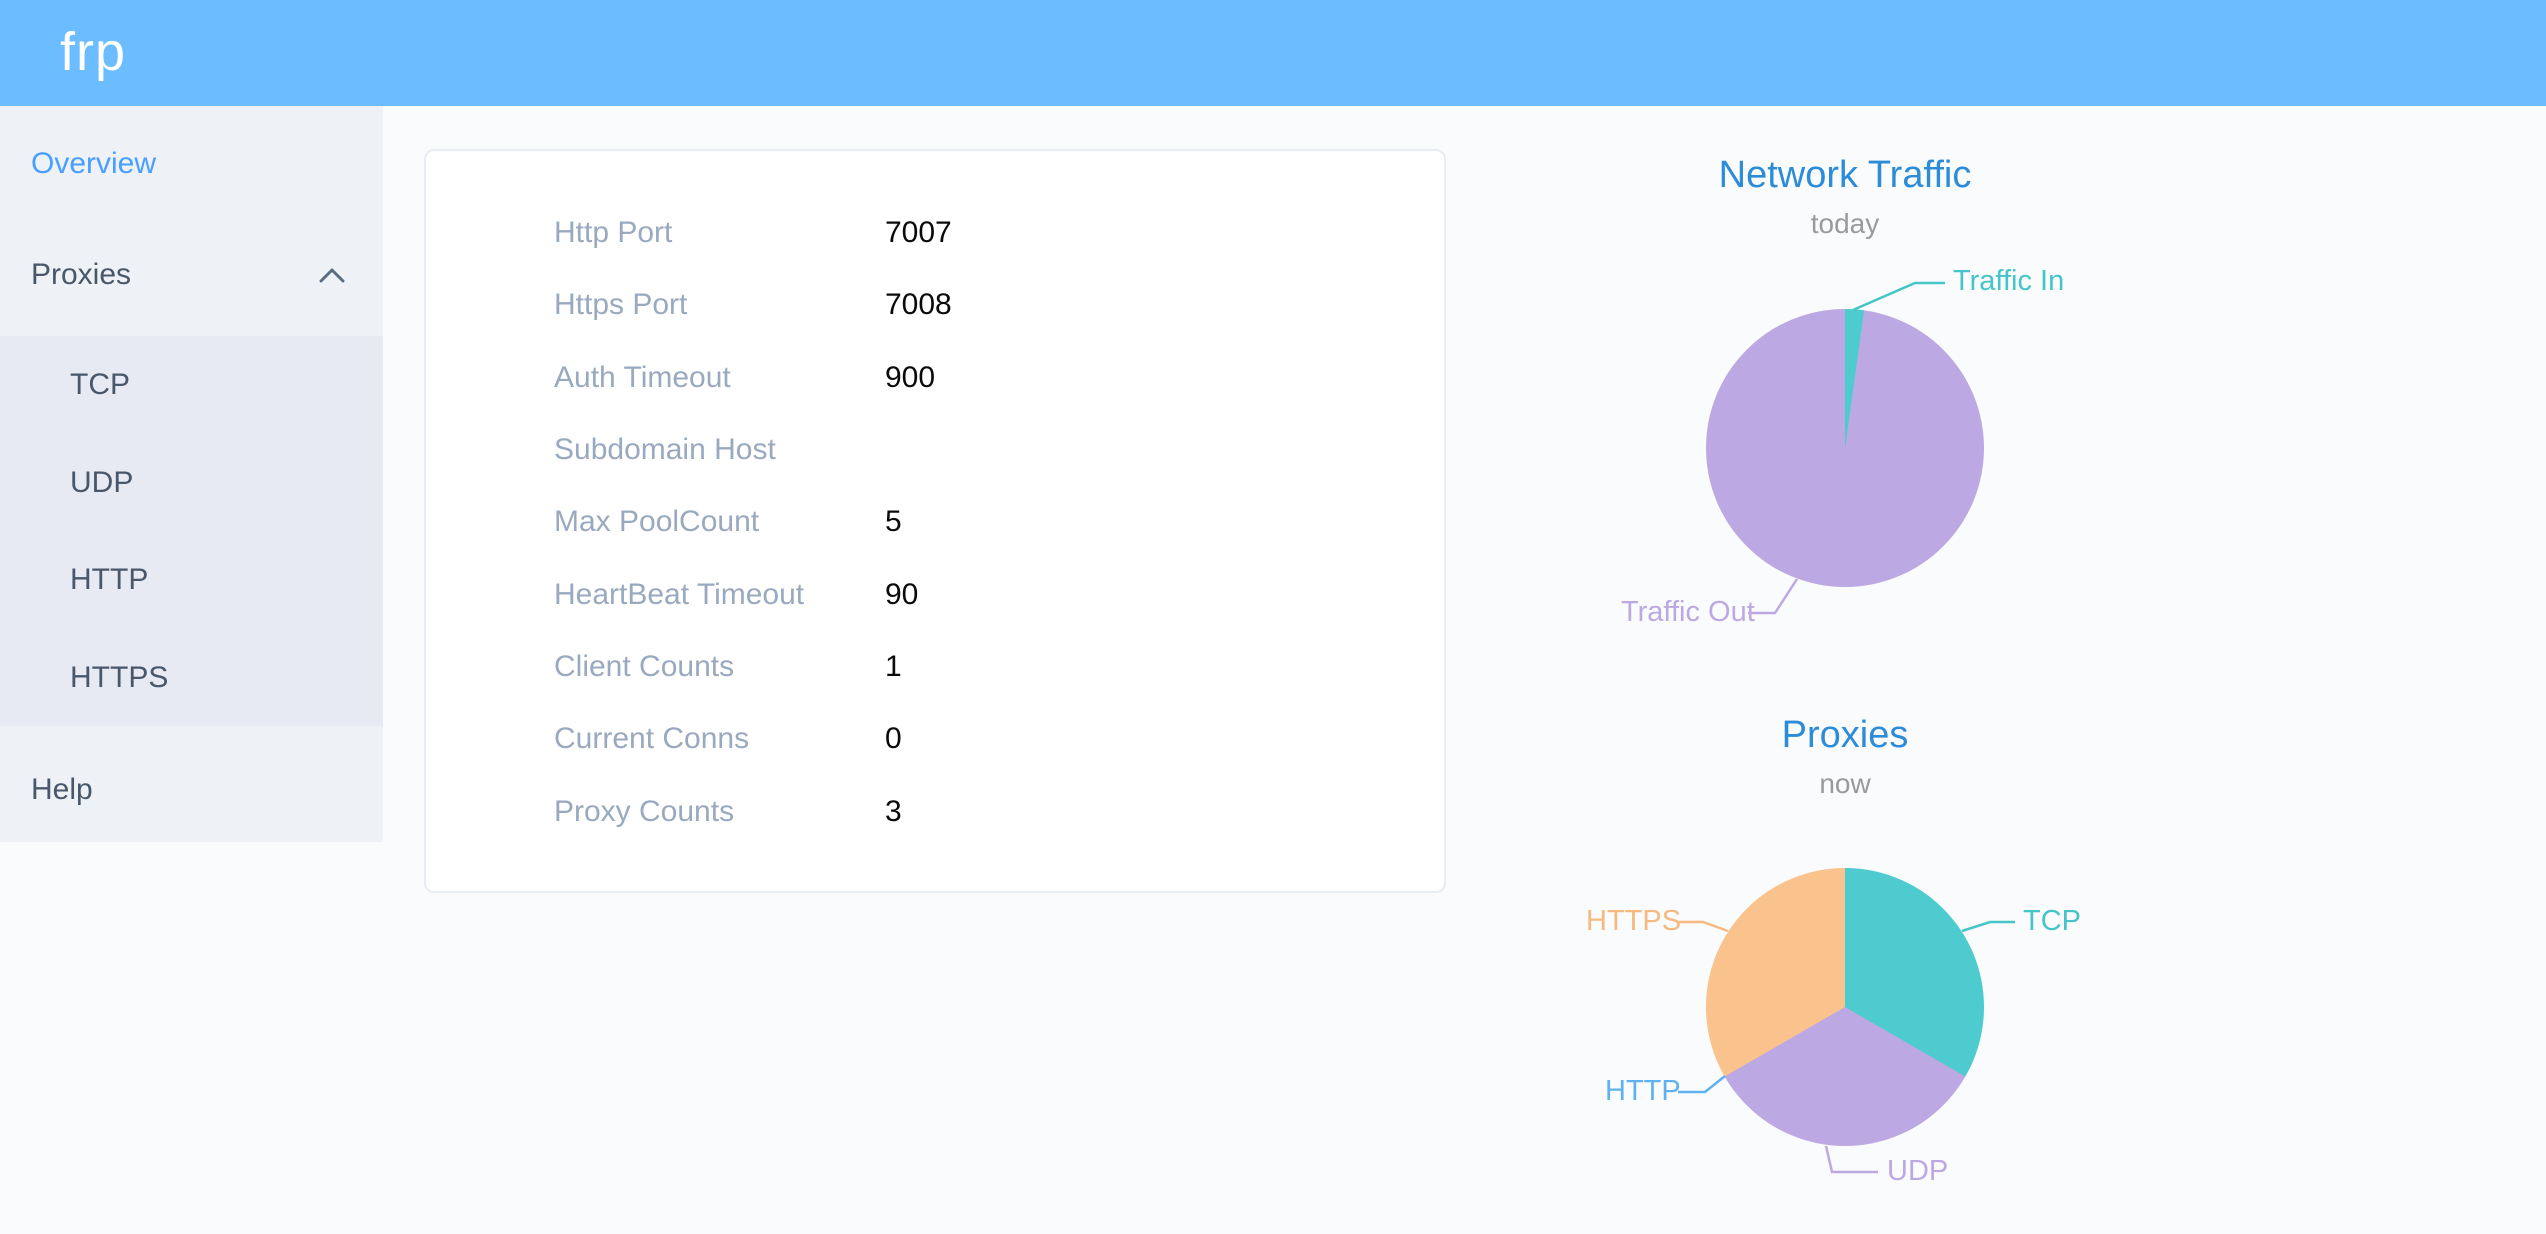 This screenshot has width=2546, height=1234. What do you see at coordinates (332, 275) in the screenshot?
I see `chevron-up-icon` at bounding box center [332, 275].